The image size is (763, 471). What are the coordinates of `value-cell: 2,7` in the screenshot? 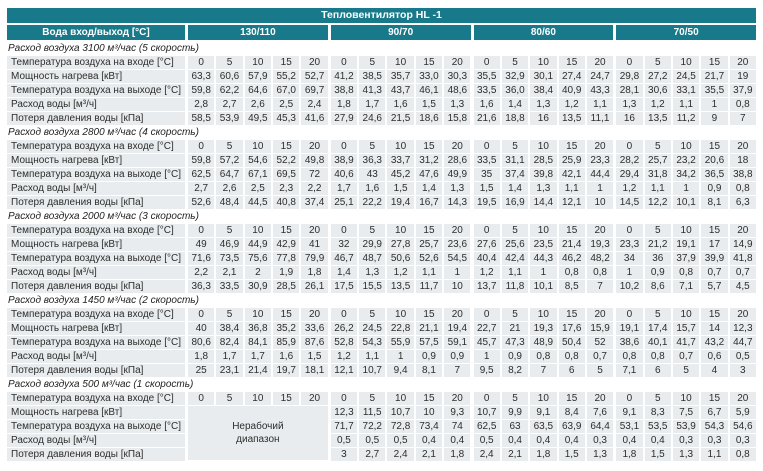 It's located at (372, 454).